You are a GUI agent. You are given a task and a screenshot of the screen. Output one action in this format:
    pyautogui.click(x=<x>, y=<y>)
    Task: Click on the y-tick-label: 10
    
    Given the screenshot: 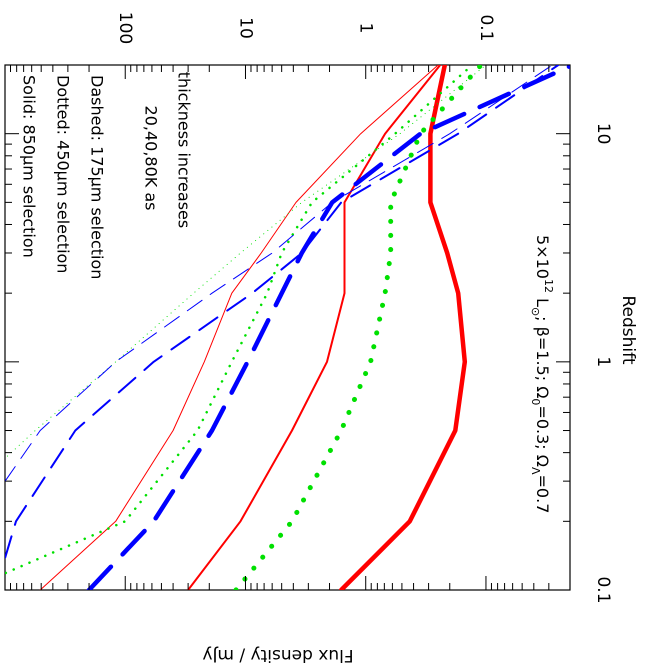 What is the action you would take?
    pyautogui.click(x=245, y=28)
    